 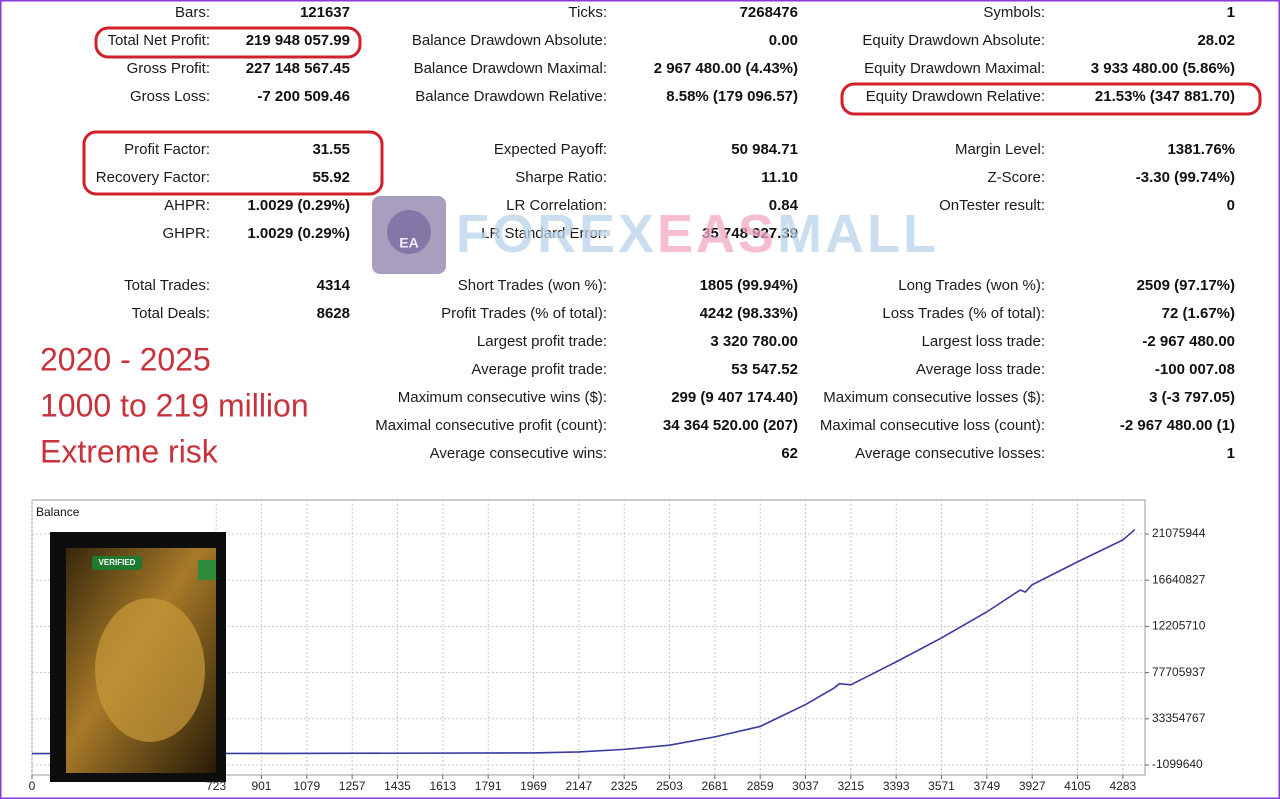 What do you see at coordinates (624, 786) in the screenshot?
I see `x-tick-label: 2325` at bounding box center [624, 786].